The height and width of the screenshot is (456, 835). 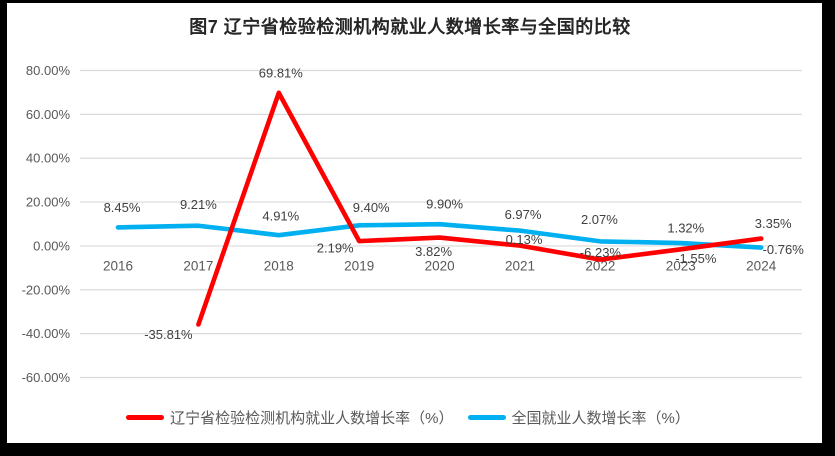 I want to click on data-label-liaoning: -6.23%, so click(x=601, y=252).